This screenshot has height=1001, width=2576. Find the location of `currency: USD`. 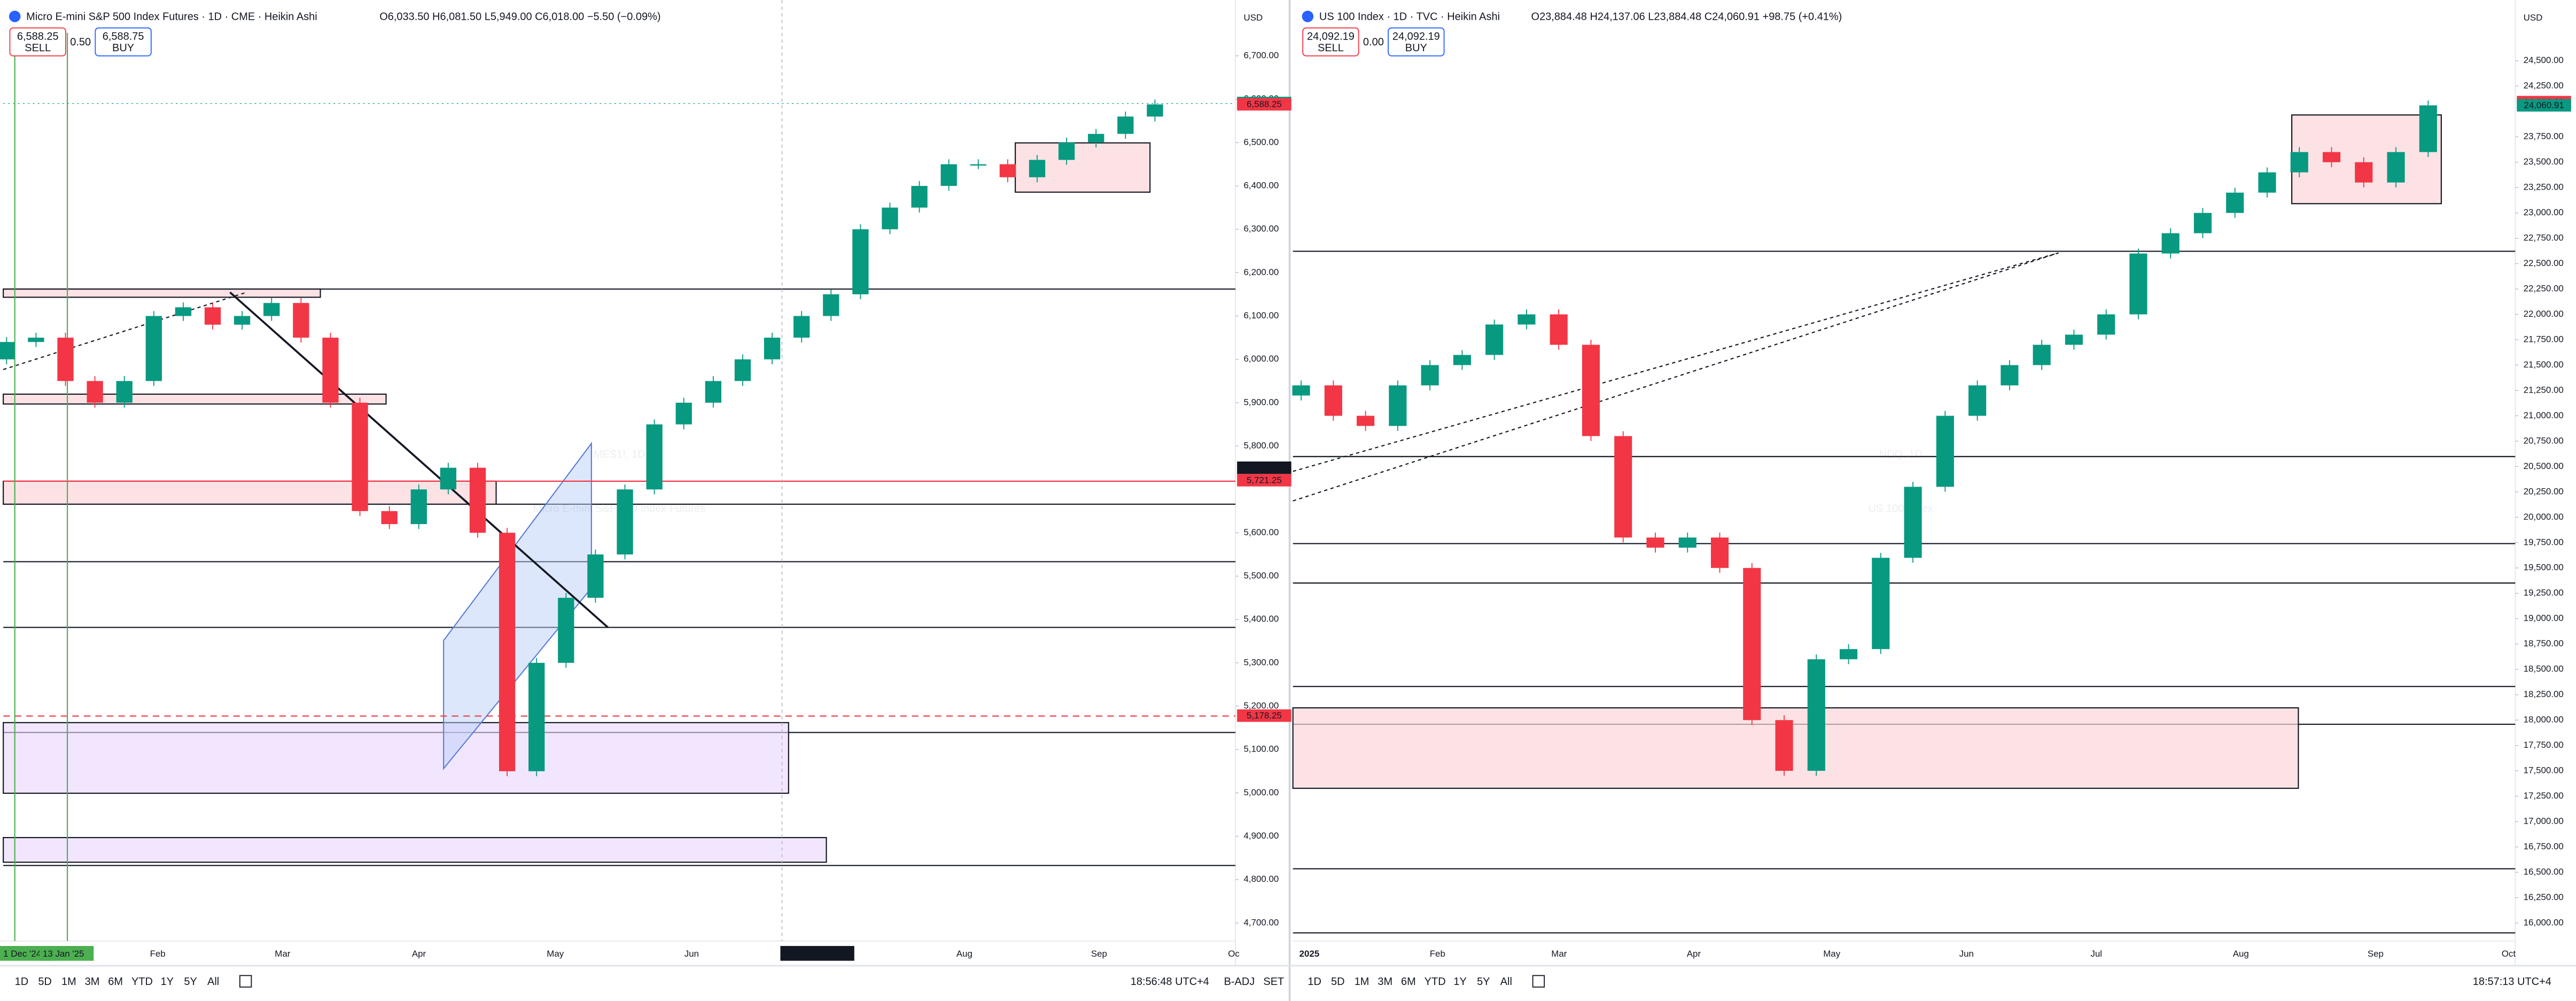

currency: USD is located at coordinates (1253, 17).